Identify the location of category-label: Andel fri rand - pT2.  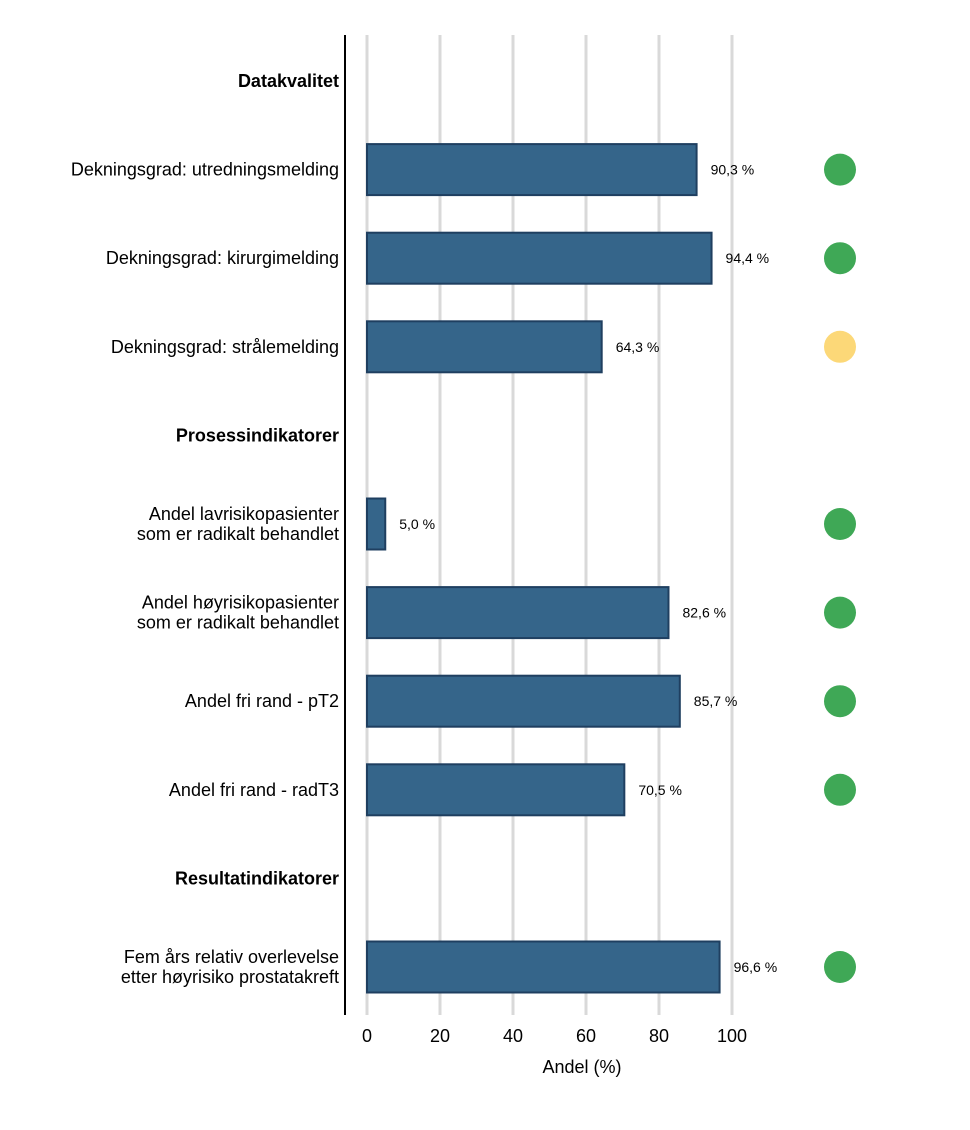
(262, 701).